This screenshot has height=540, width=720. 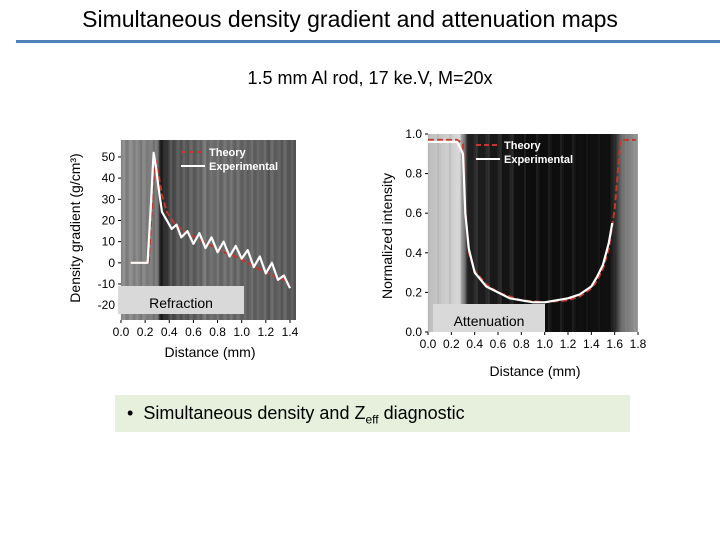 What do you see at coordinates (413, 332) in the screenshot?
I see `y-tick-label: 0.0` at bounding box center [413, 332].